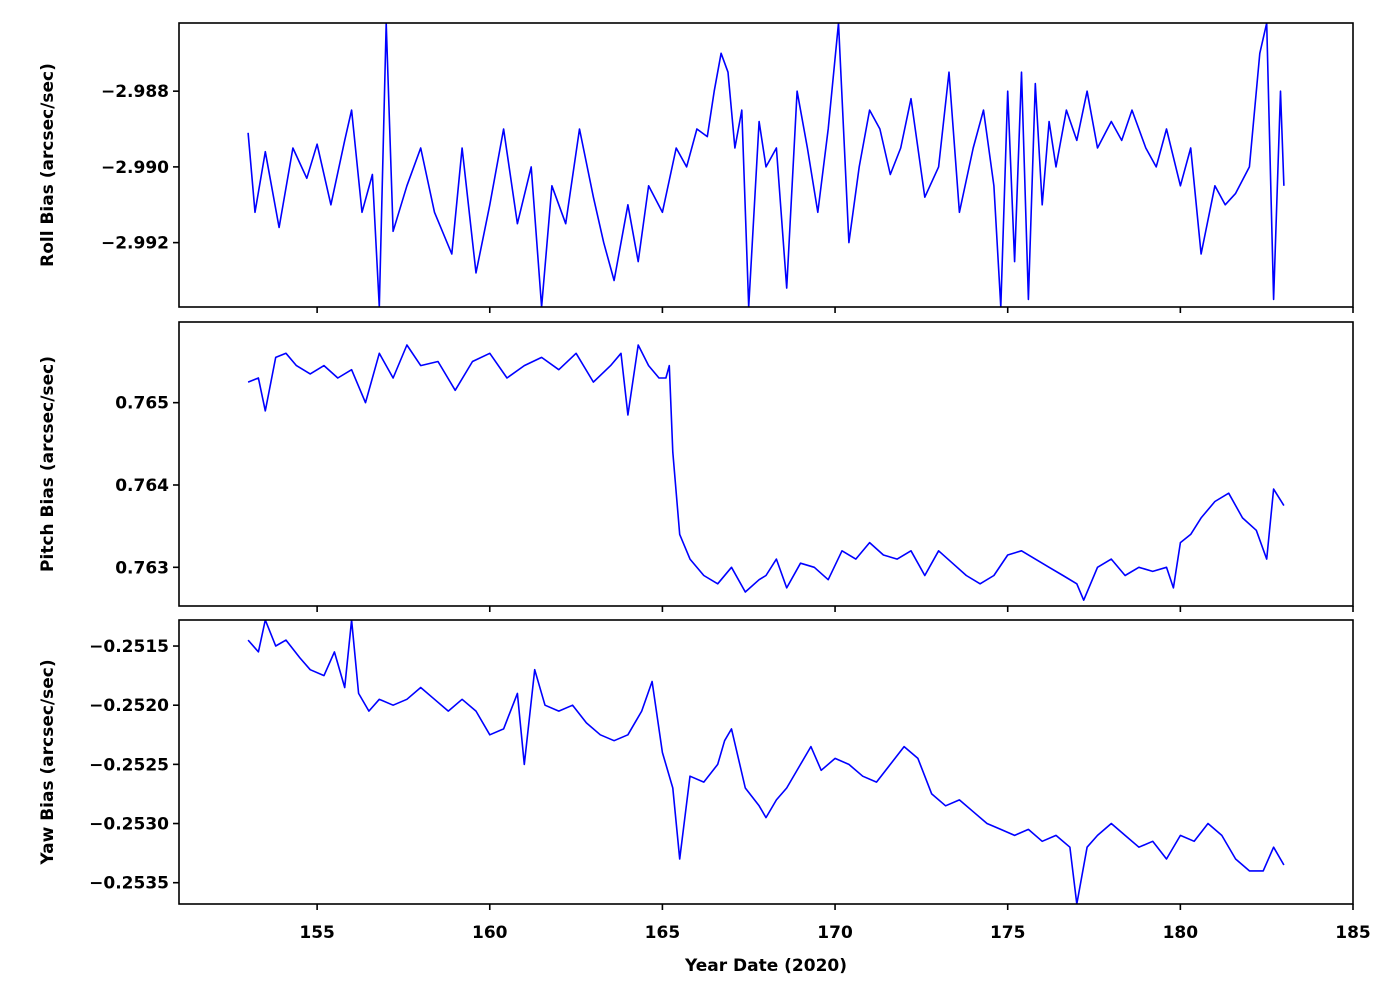  I want to click on yaw-y-axis-label: Yaw Bias (arcsec/sec), so click(48, 762).